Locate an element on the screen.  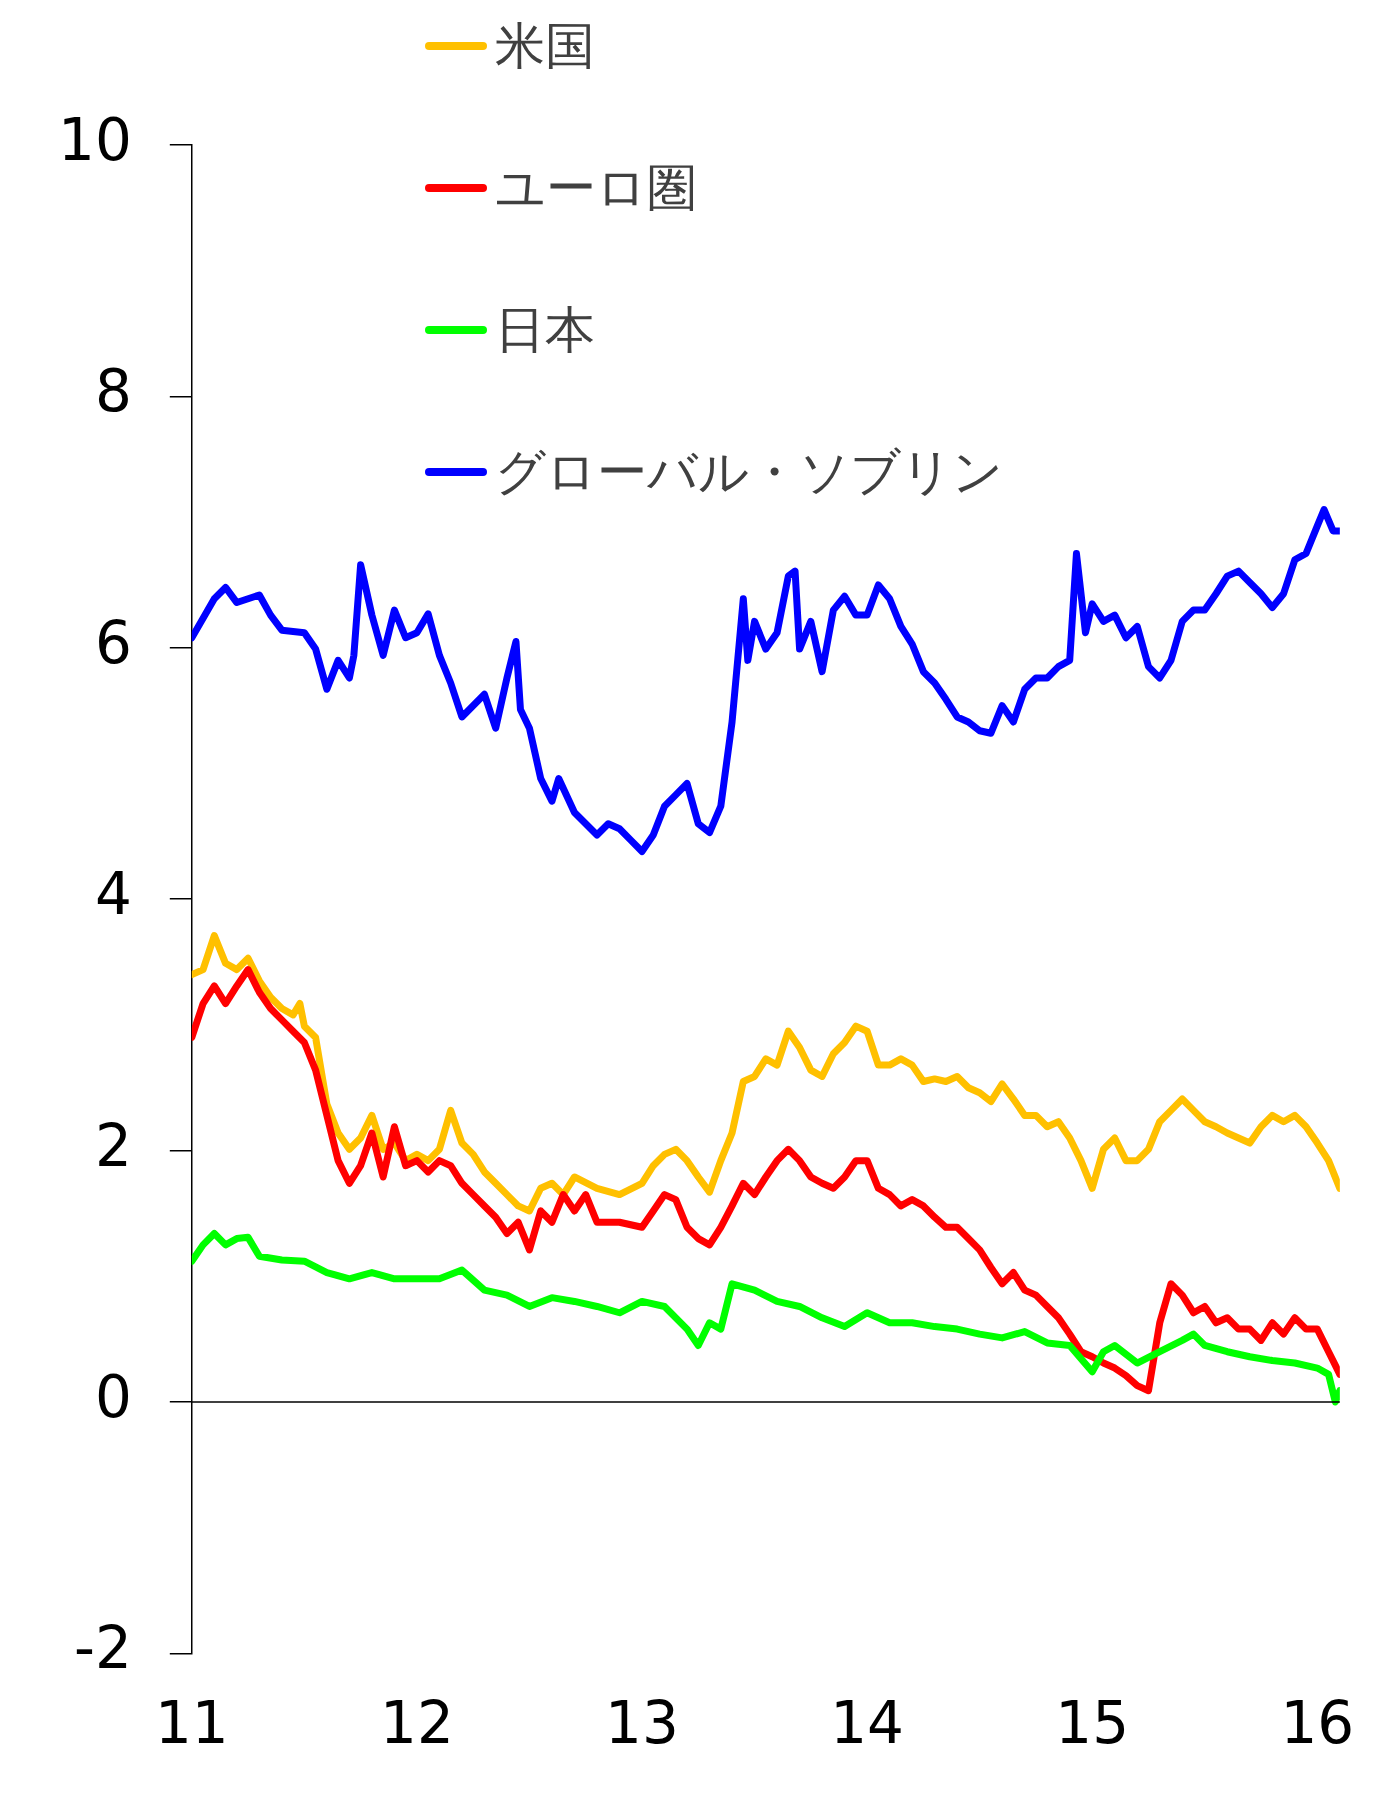
y-tick-label: 0 is located at coordinates (113, 1397).